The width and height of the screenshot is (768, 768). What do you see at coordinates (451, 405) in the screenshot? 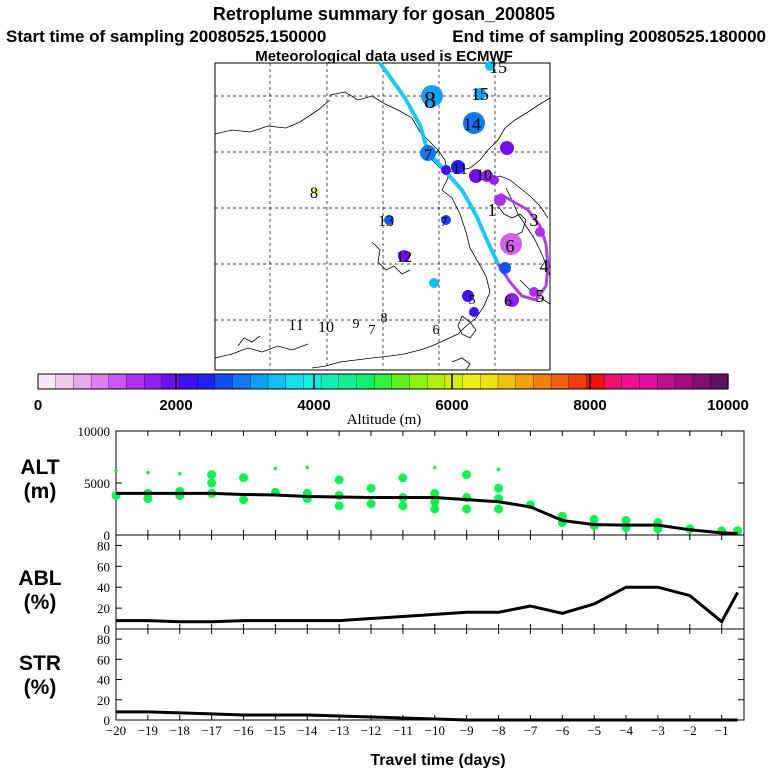
I see `colorbar-tick-label: 6000` at bounding box center [451, 405].